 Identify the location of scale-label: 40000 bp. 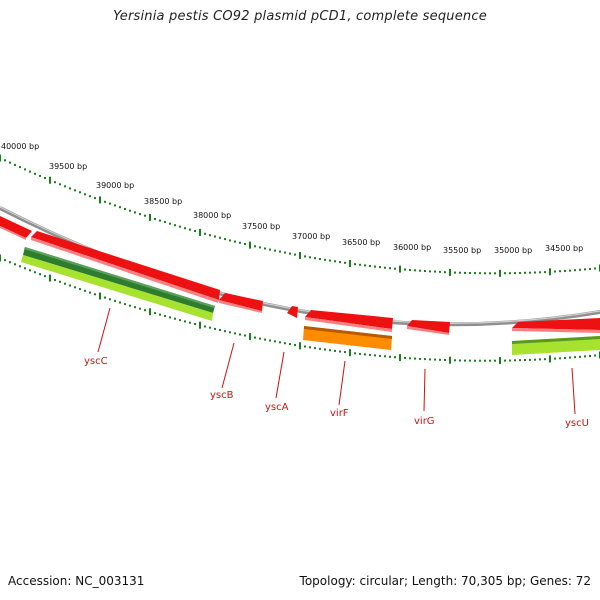
(20, 146).